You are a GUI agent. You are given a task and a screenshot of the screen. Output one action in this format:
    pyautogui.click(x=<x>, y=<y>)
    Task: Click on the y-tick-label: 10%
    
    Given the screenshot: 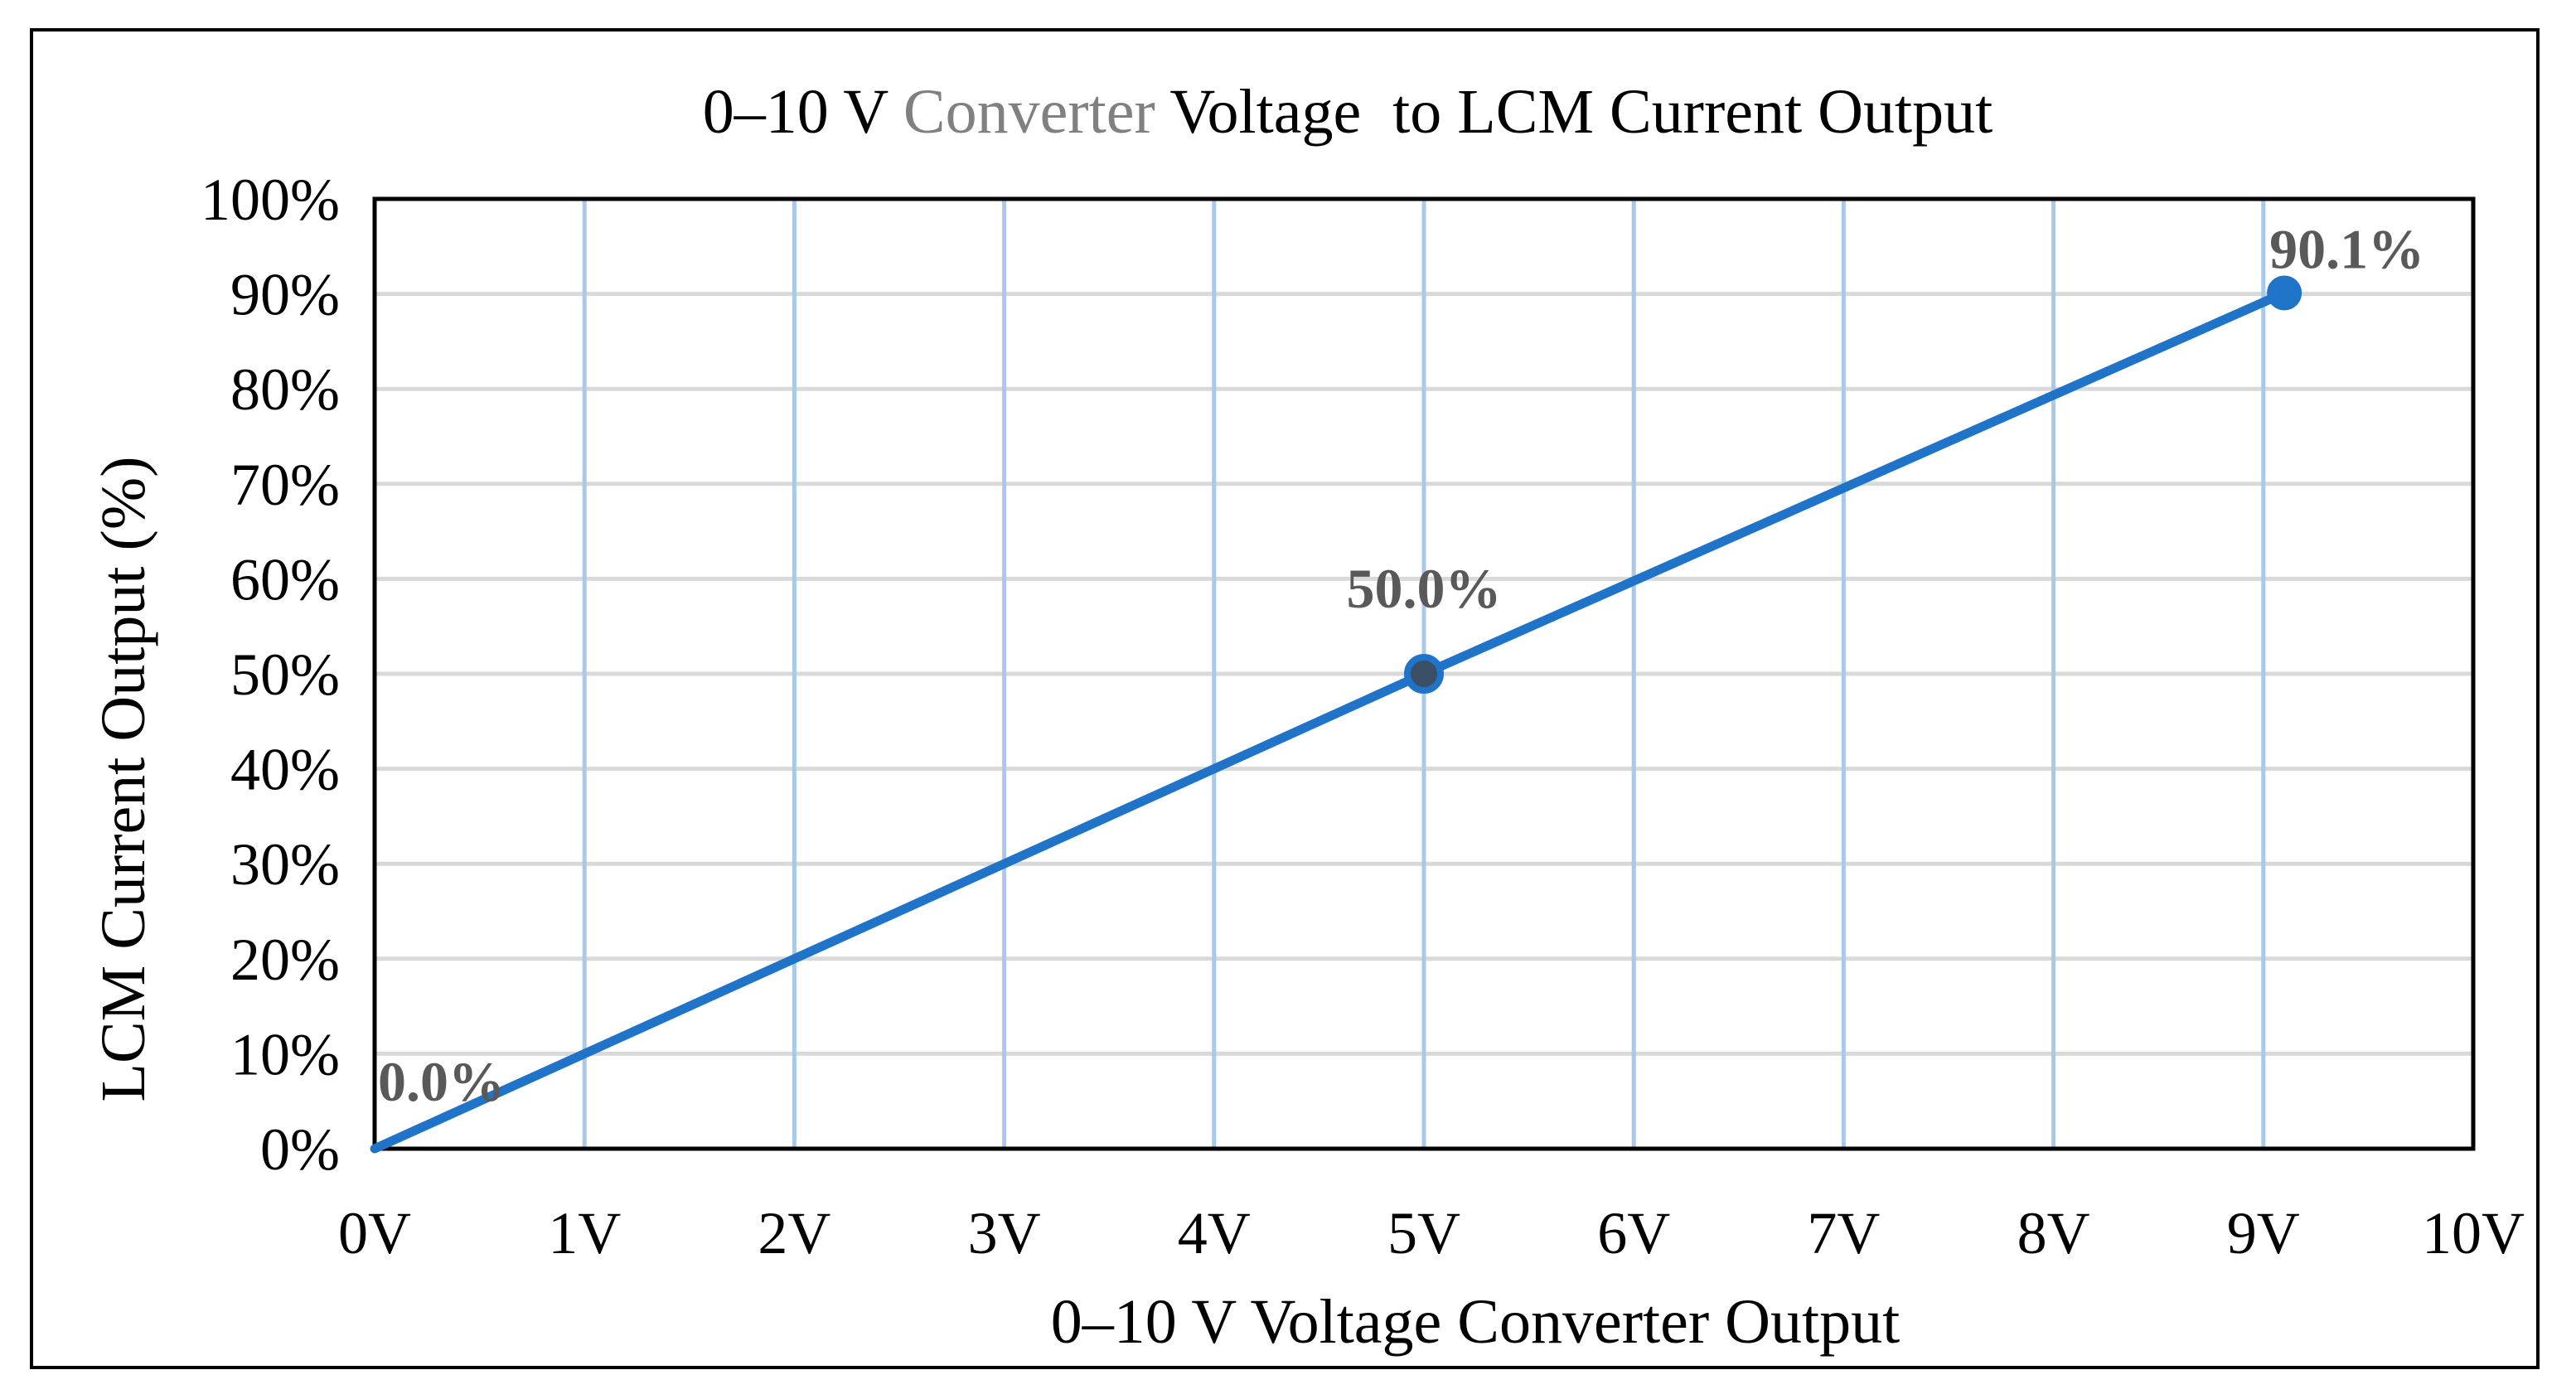 What is the action you would take?
    pyautogui.click(x=285, y=1054)
    